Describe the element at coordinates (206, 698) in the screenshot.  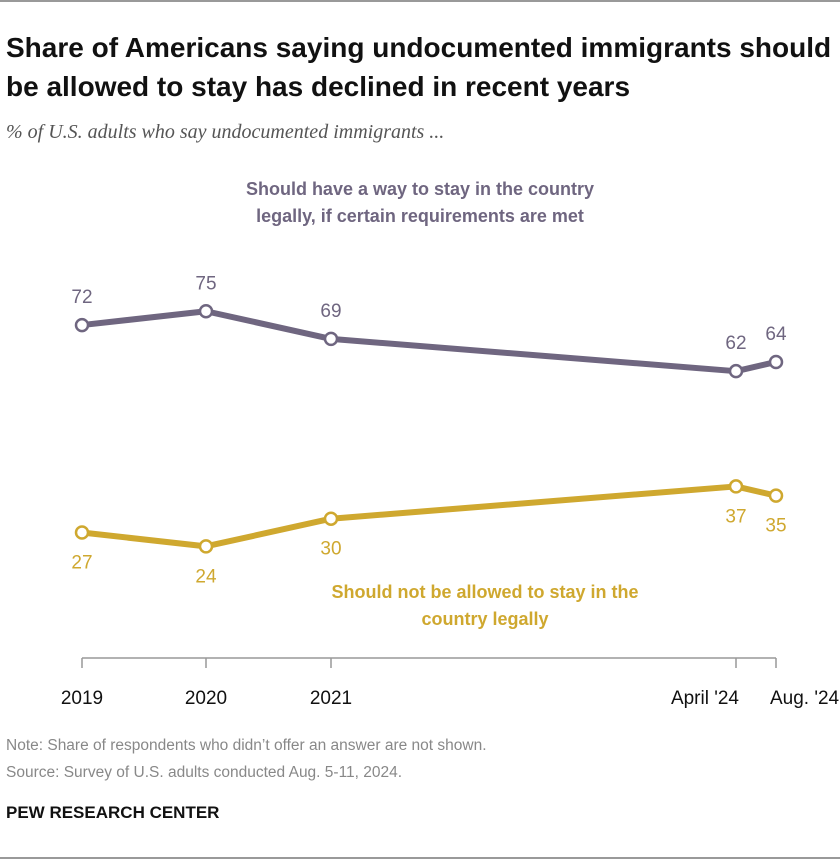
I see `x-tick-label: 2020` at that location.